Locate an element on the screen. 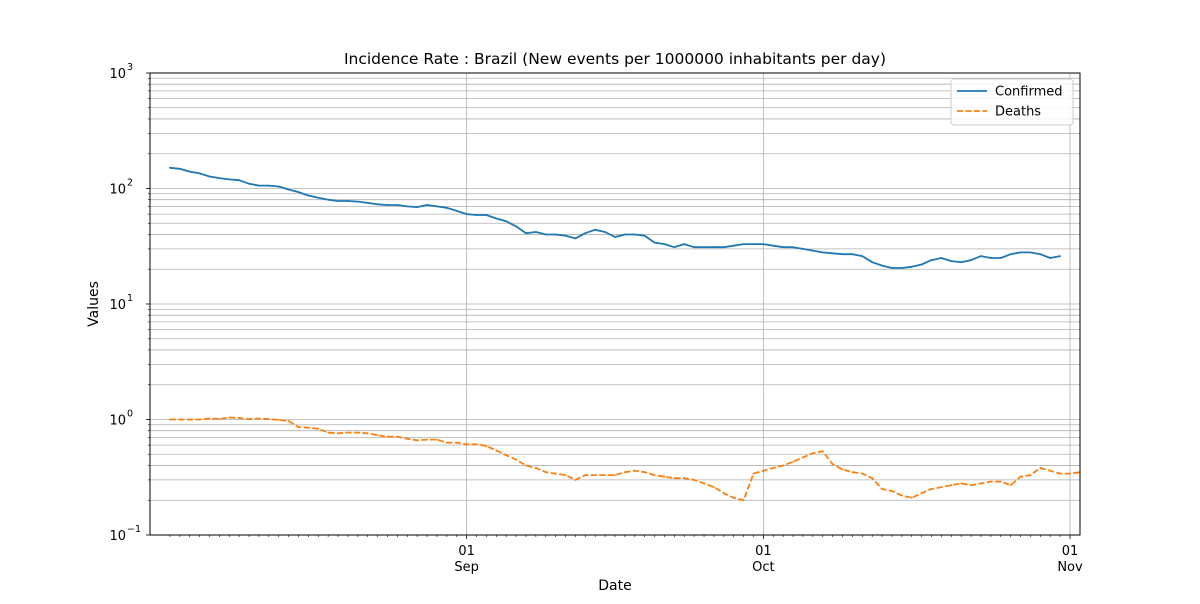  legend: Confirmed Deaths is located at coordinates (1012, 102).